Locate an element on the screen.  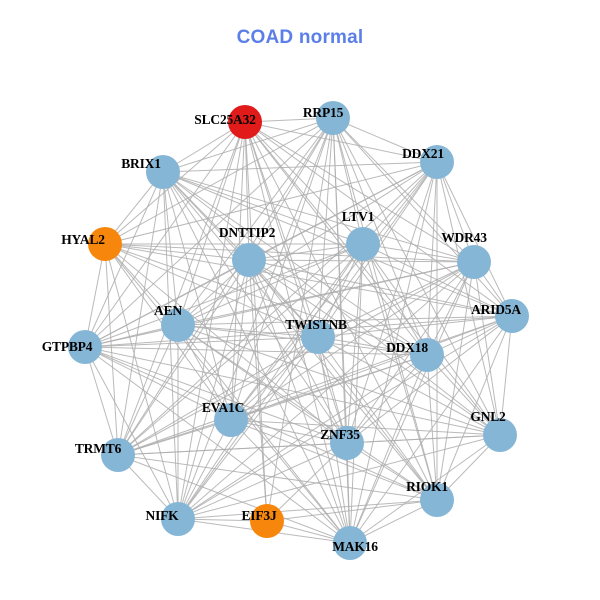
node-hit-rrp15 is located at coordinates (333, 118).